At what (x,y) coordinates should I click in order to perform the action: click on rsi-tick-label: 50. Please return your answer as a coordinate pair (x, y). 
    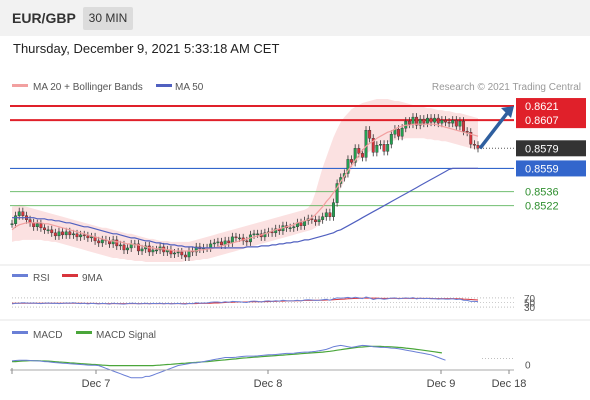
    Looking at the image, I should click on (530, 304).